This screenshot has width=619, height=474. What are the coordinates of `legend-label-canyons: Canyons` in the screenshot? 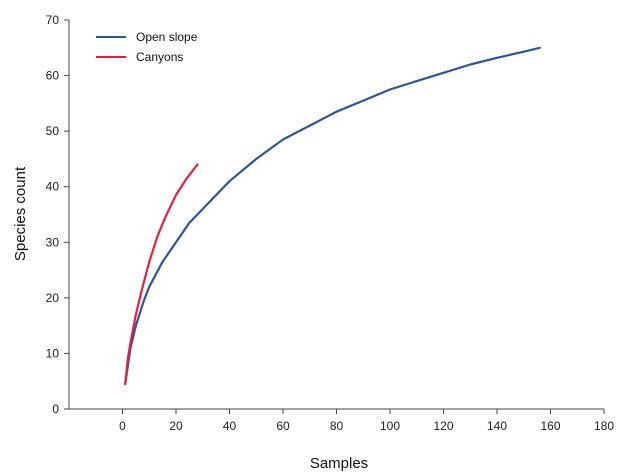 It's located at (159, 57).